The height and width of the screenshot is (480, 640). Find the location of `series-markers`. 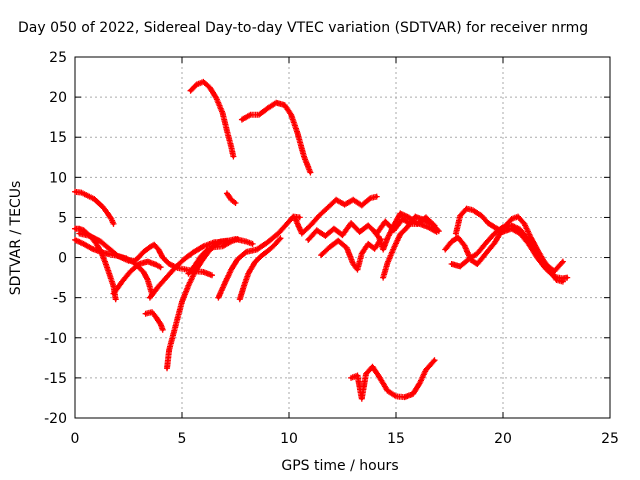

series-markers is located at coordinates (212, 119).